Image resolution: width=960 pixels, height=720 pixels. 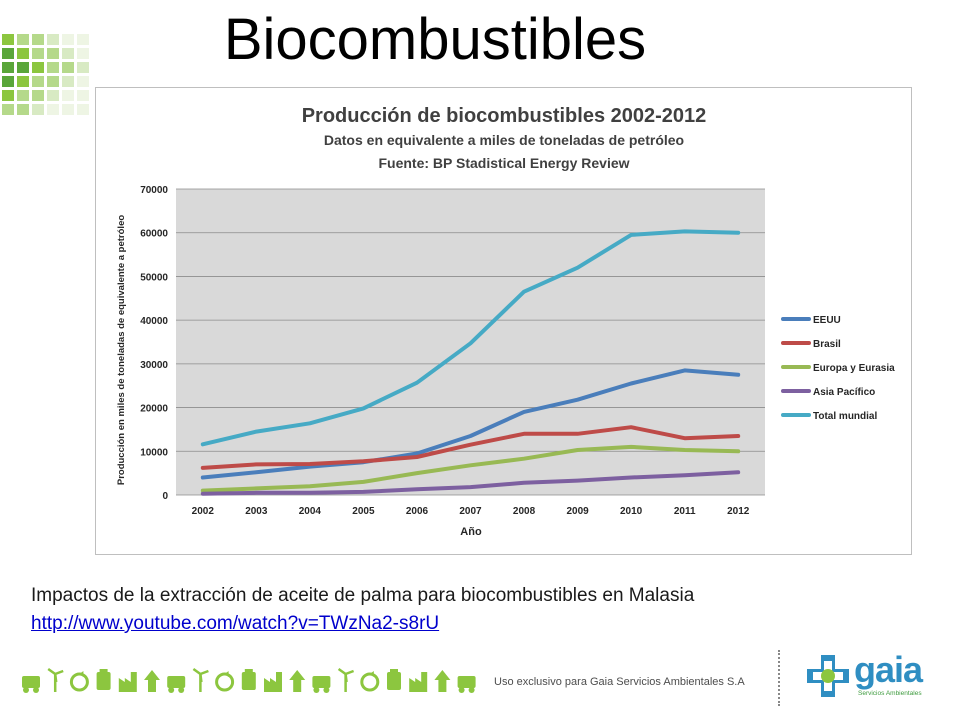 I want to click on gaia-logo-subtitle: Servicios Ambientales, so click(x=890, y=693).